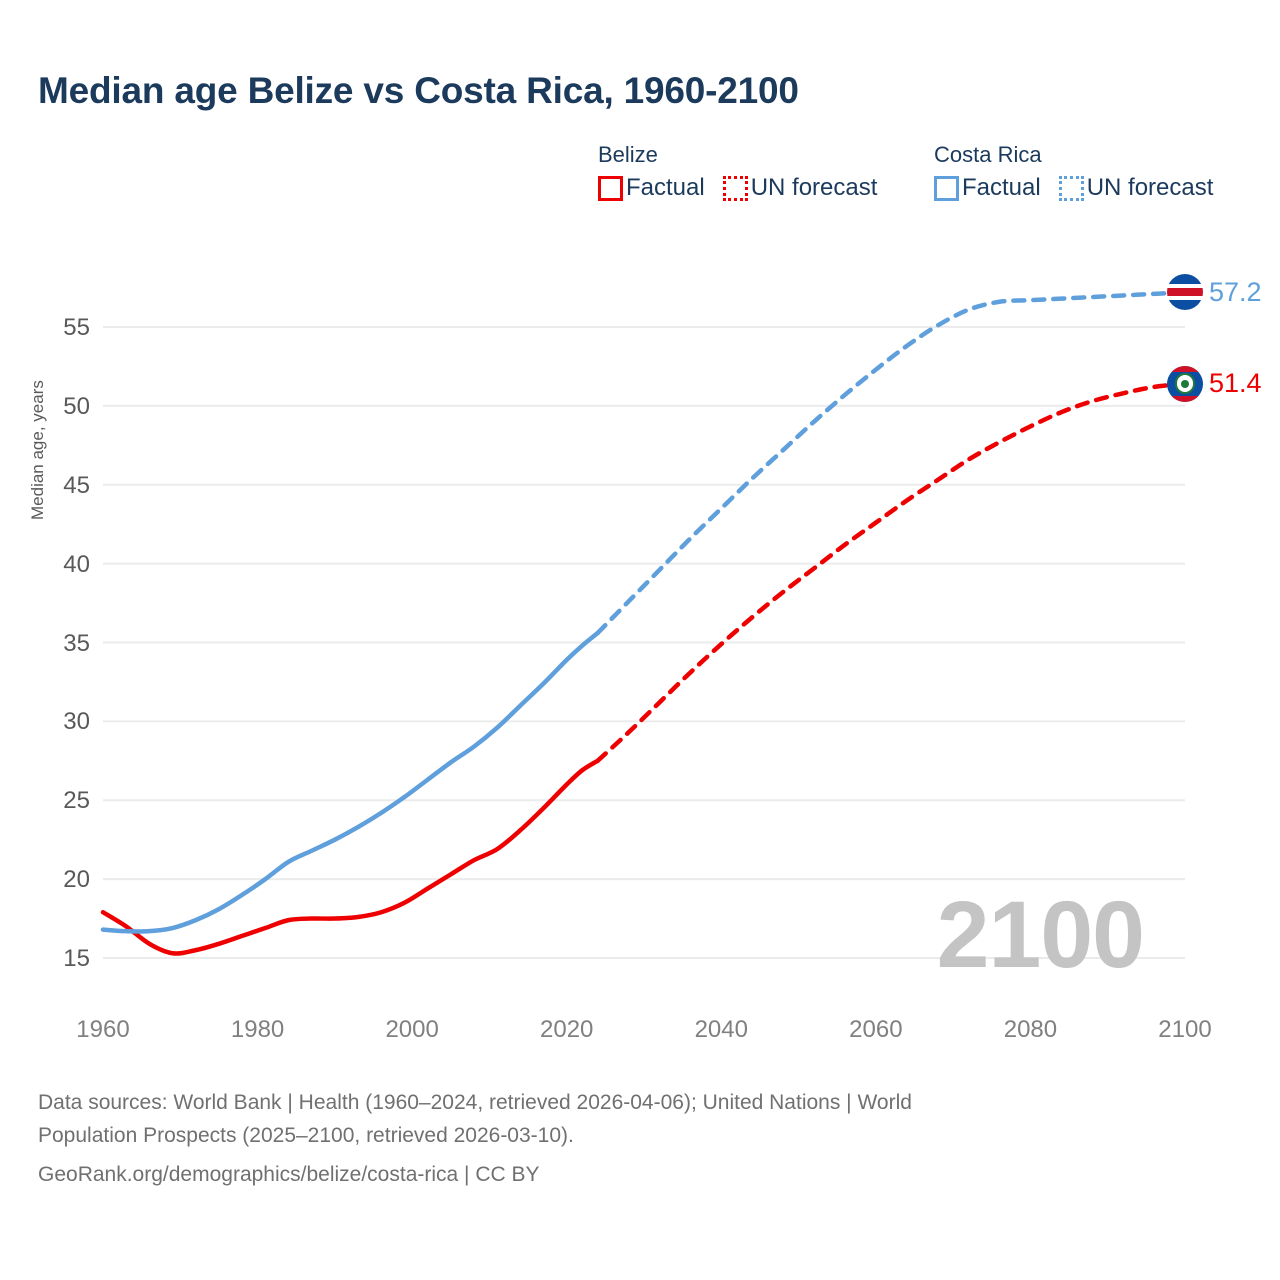  Describe the element at coordinates (412, 1029) in the screenshot. I see `x-tick-label: 2000` at that location.